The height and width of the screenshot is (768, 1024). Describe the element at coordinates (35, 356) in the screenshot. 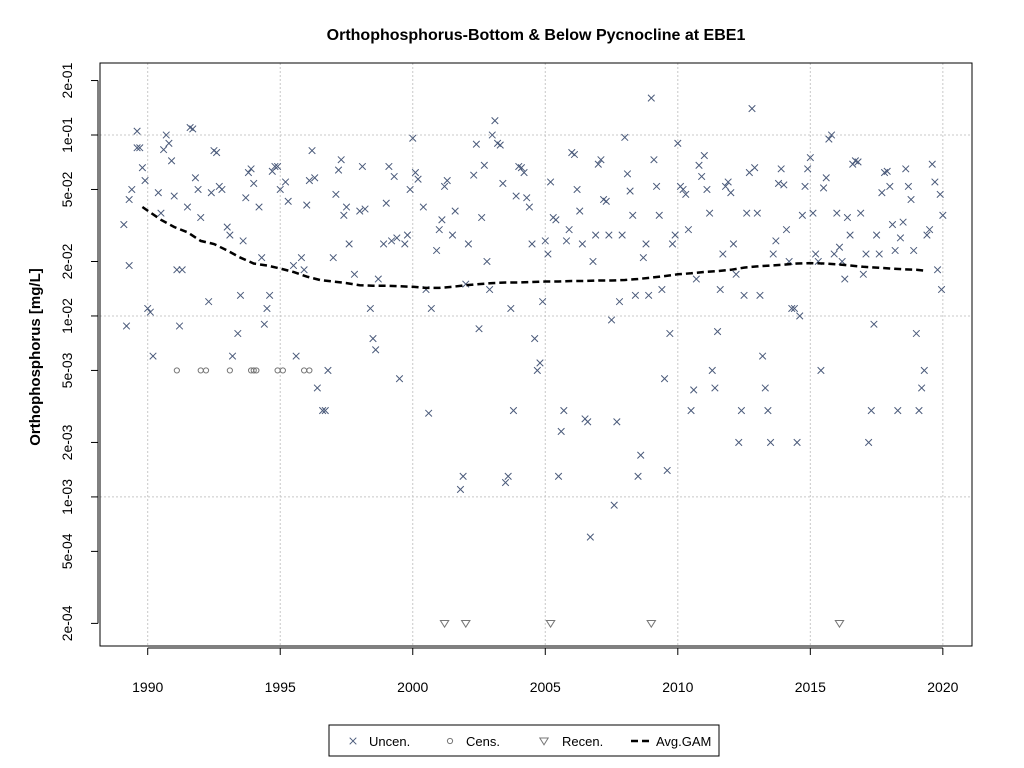

I see `y-axis-label: Orthophosphorus [mg/L]` at that location.